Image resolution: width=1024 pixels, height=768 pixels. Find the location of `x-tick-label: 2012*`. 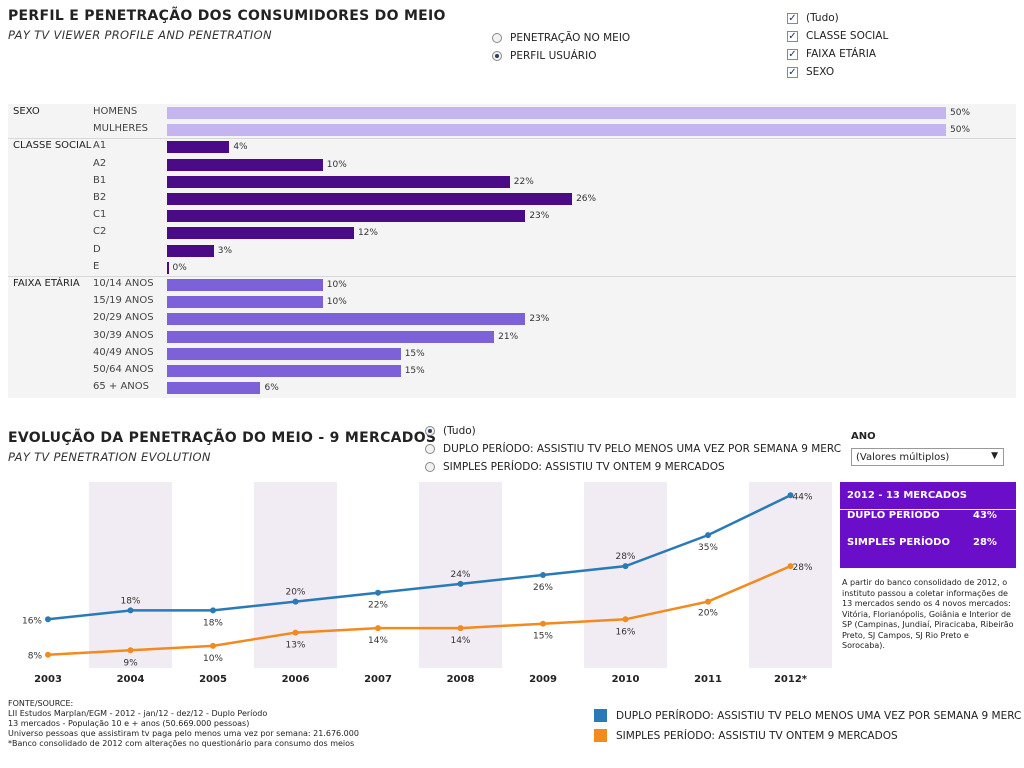

x-tick-label: 2012* is located at coordinates (791, 679).